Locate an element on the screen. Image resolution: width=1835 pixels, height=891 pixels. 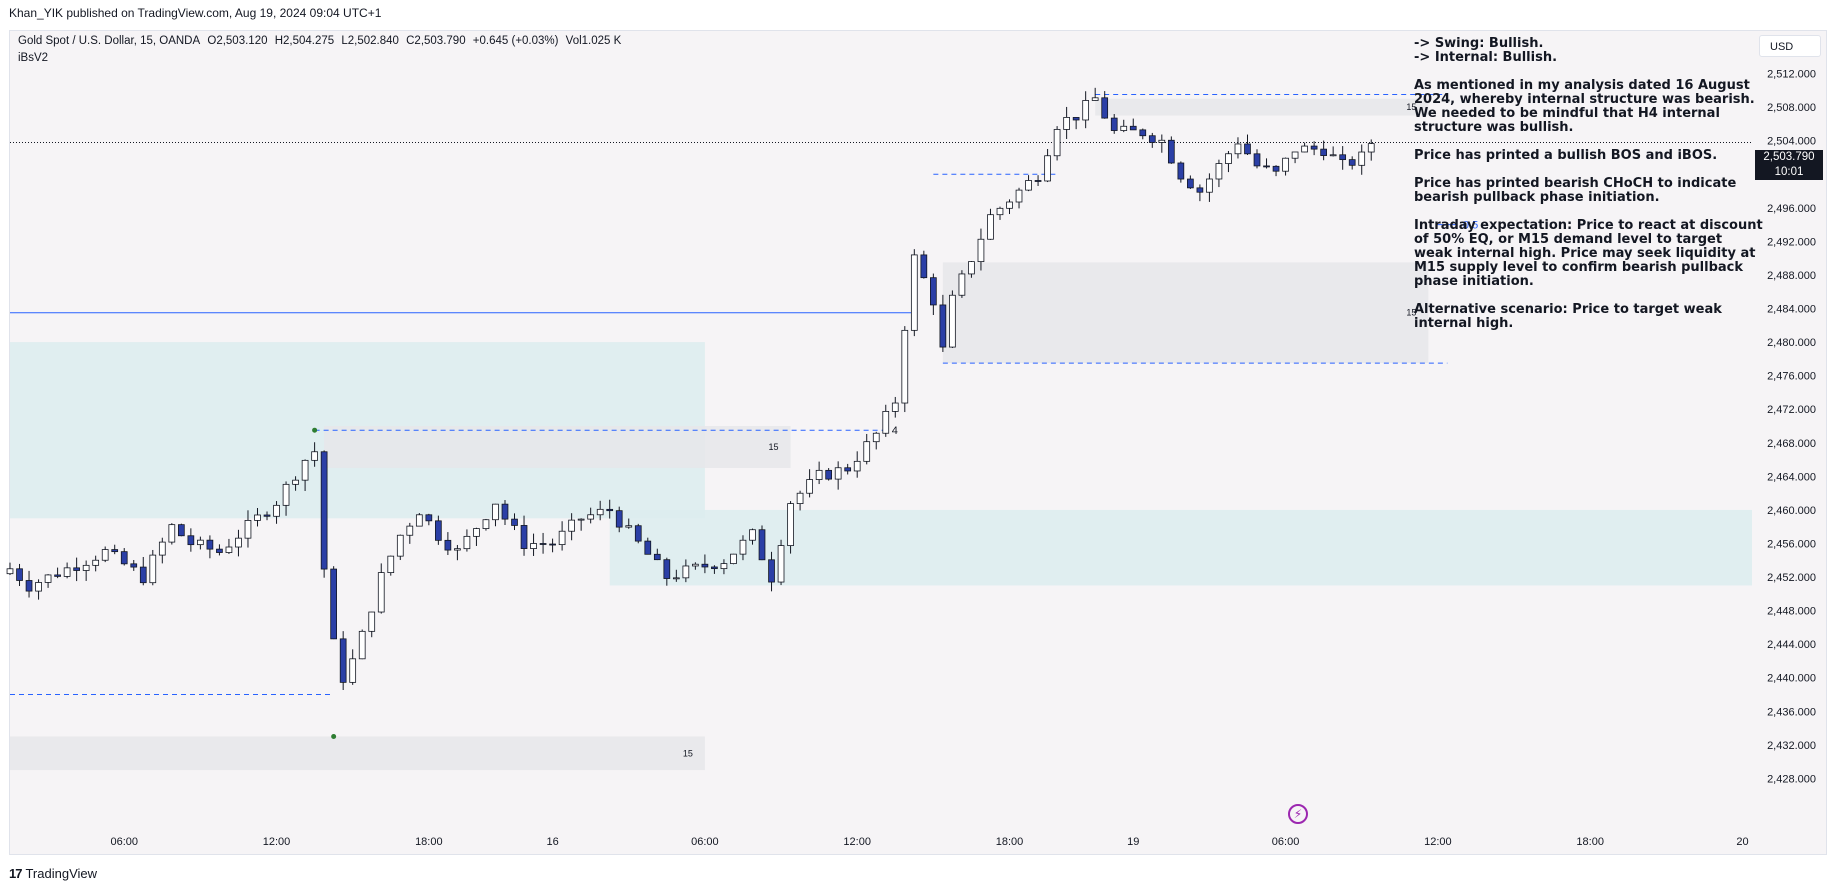
y-tick-label: 2,484.000 is located at coordinates (1791, 310).